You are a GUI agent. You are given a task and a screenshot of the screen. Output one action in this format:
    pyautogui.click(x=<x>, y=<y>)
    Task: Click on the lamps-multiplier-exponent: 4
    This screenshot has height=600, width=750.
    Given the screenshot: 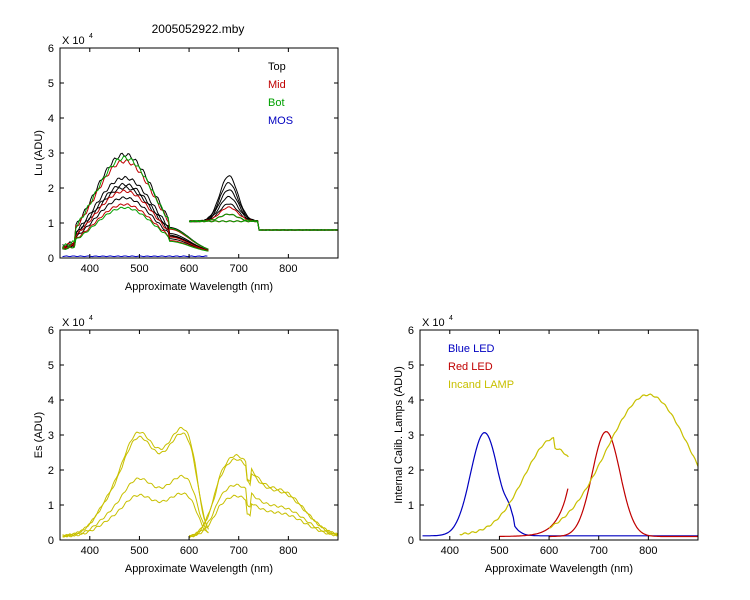 What is the action you would take?
    pyautogui.click(x=451, y=318)
    